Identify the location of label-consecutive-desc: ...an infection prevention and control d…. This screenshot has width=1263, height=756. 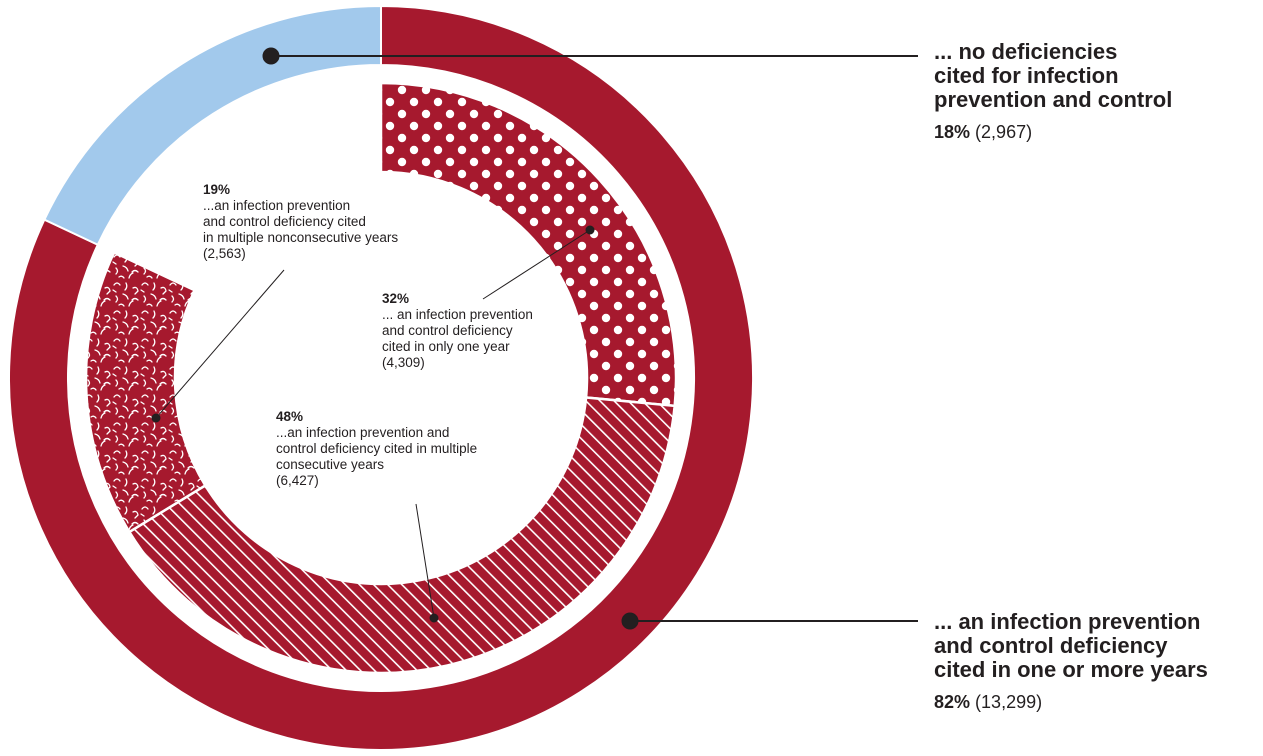
(377, 448).